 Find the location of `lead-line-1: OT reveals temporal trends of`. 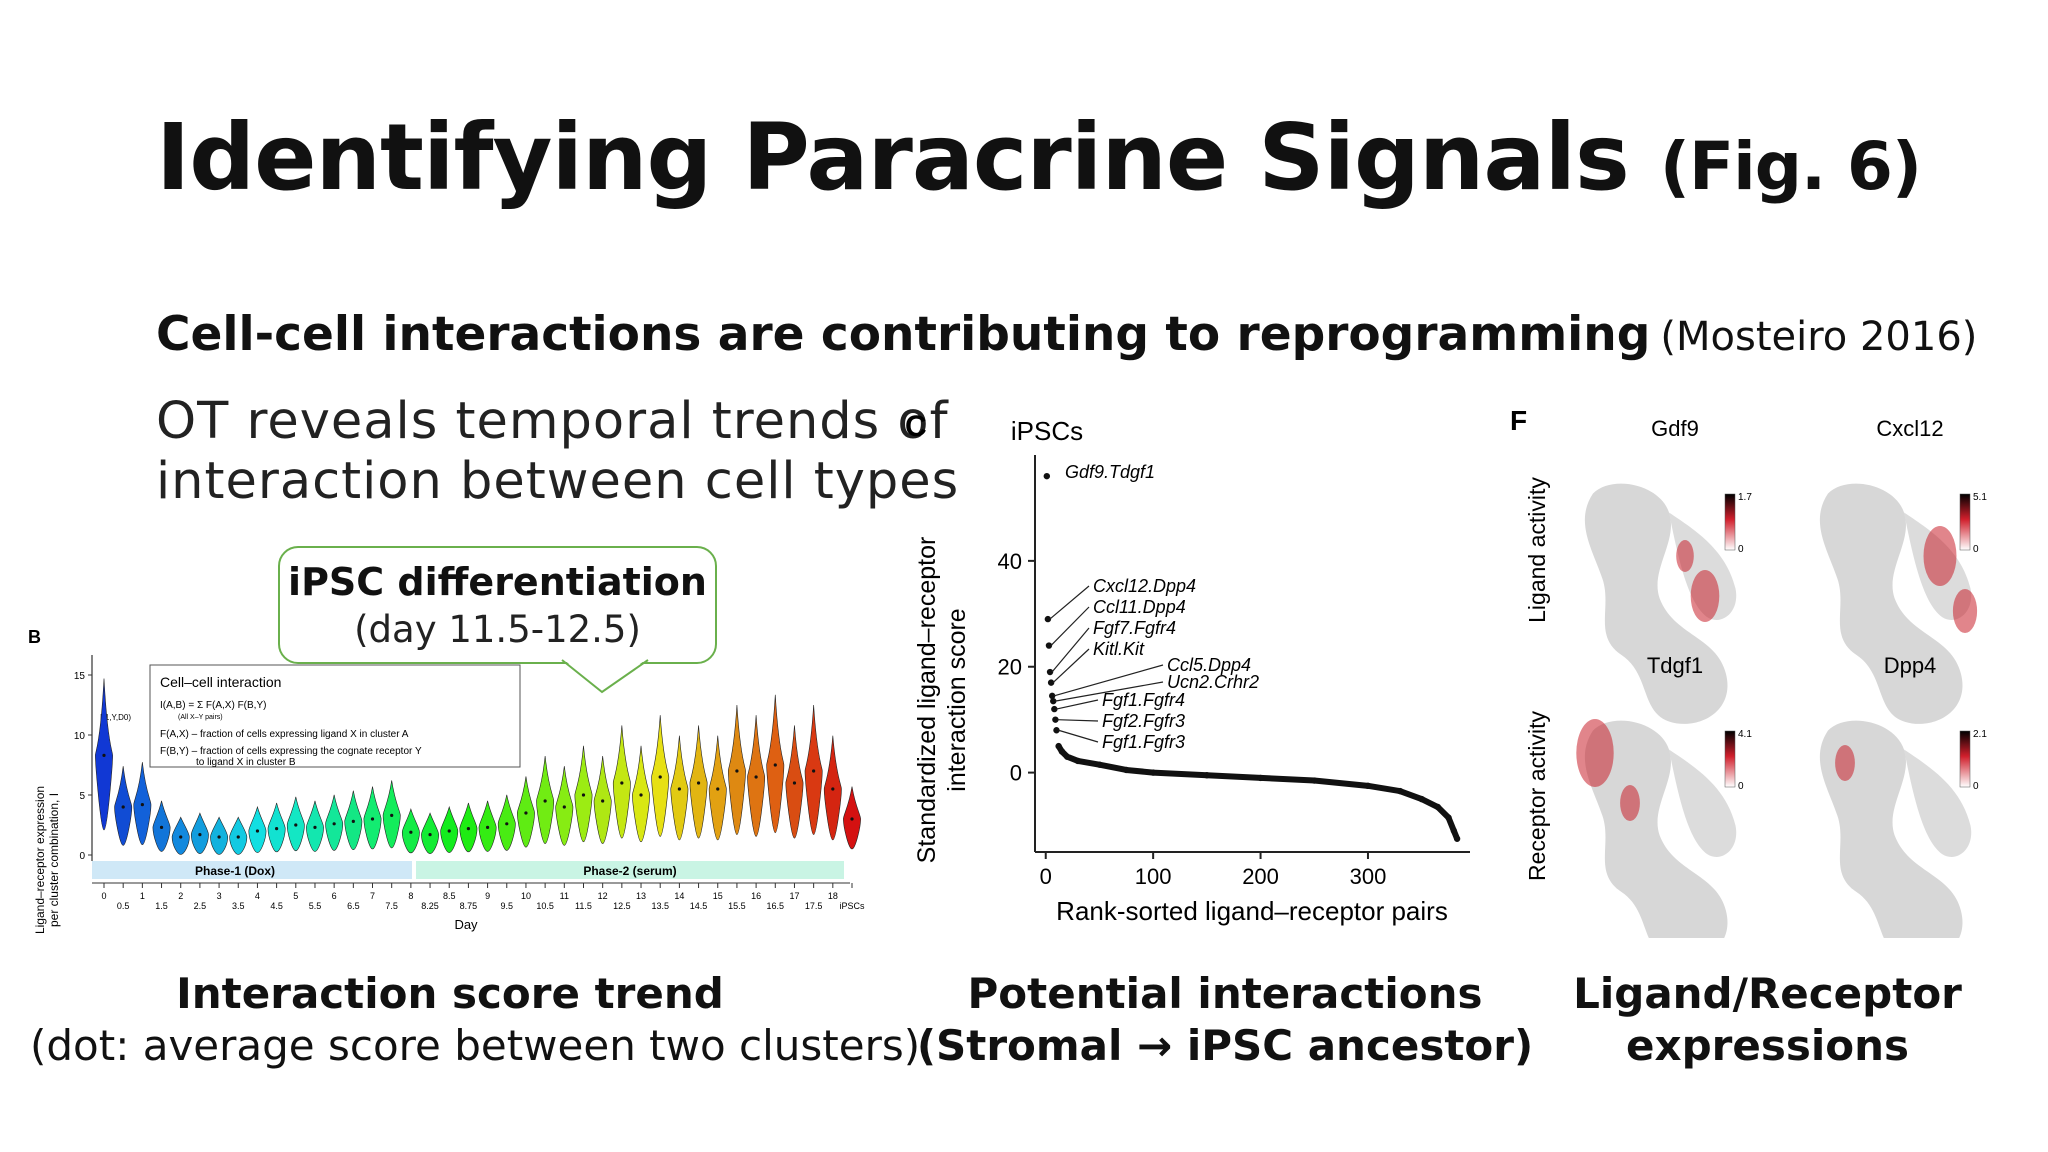

lead-line-1: OT reveals temporal trends of is located at coordinates (552, 421).